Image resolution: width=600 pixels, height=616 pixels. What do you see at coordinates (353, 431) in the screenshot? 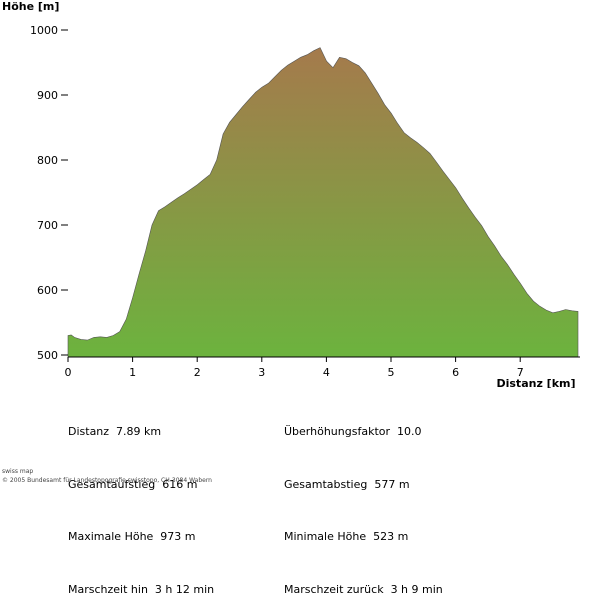
I see `stat-exaggeration: Überhöhungsfaktor 10.0` at bounding box center [353, 431].